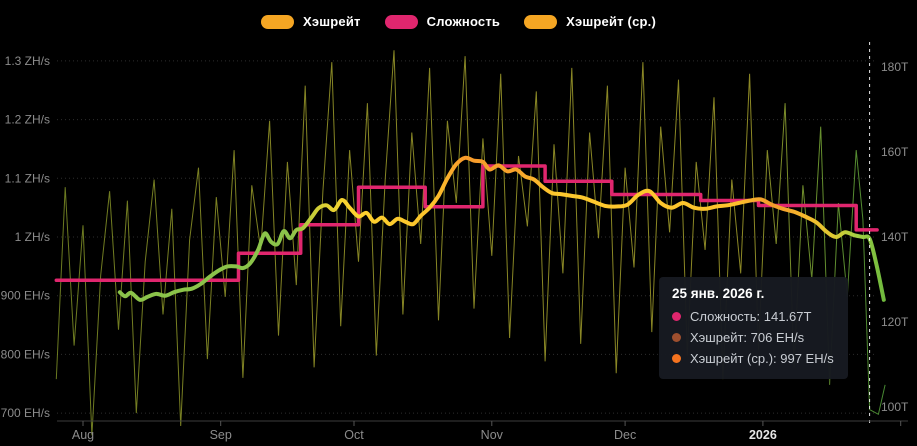 This screenshot has height=446, width=917. What do you see at coordinates (27, 178) in the screenshot?
I see `y-axis-left-label: 1.1 ZH/s` at bounding box center [27, 178].